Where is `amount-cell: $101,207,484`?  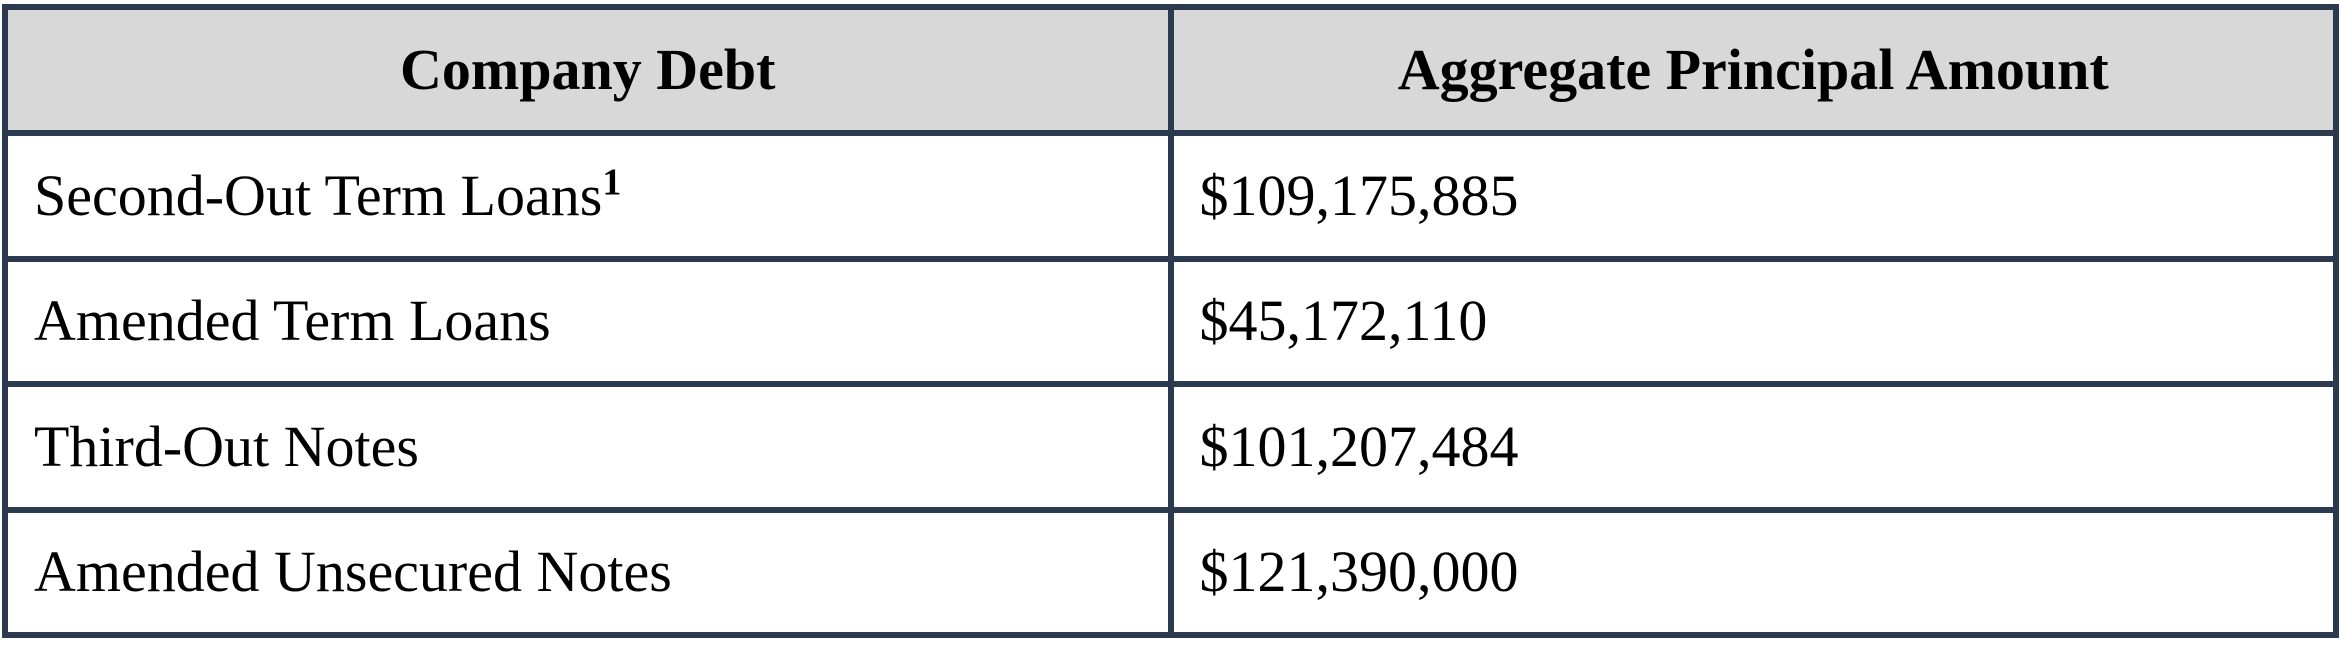
amount-cell: $101,207,484 is located at coordinates (1753, 447).